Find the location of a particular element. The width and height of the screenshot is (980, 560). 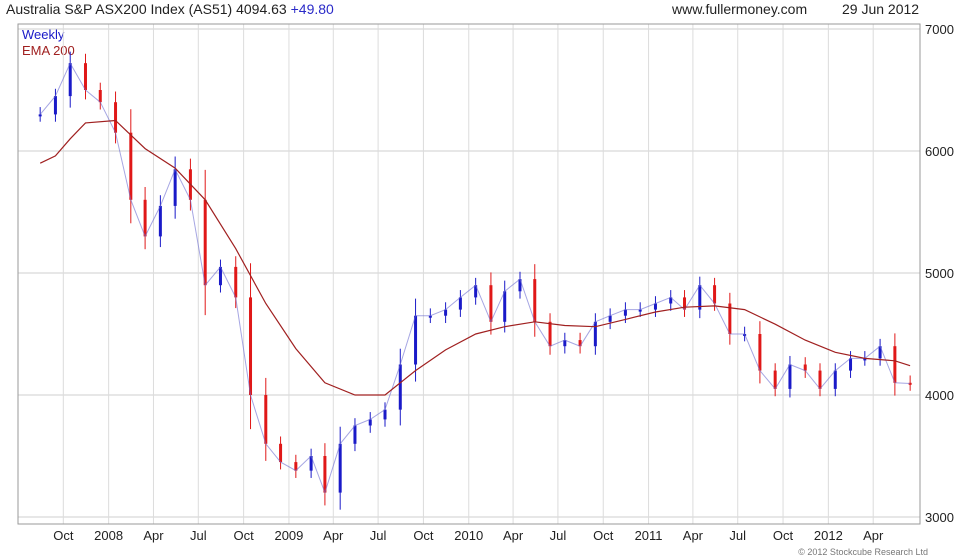

y-tick-label: 6000 is located at coordinates (939, 151).